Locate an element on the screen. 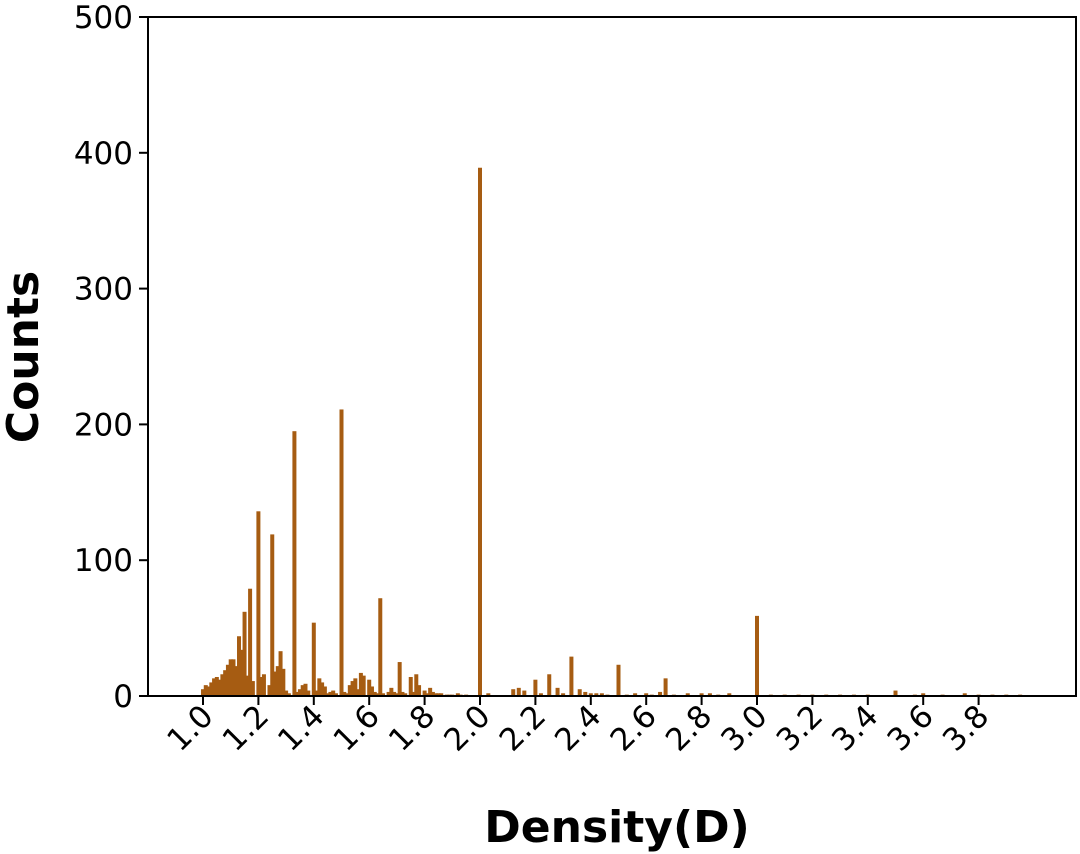  x-tick-label: 3.2 is located at coordinates (800, 728).